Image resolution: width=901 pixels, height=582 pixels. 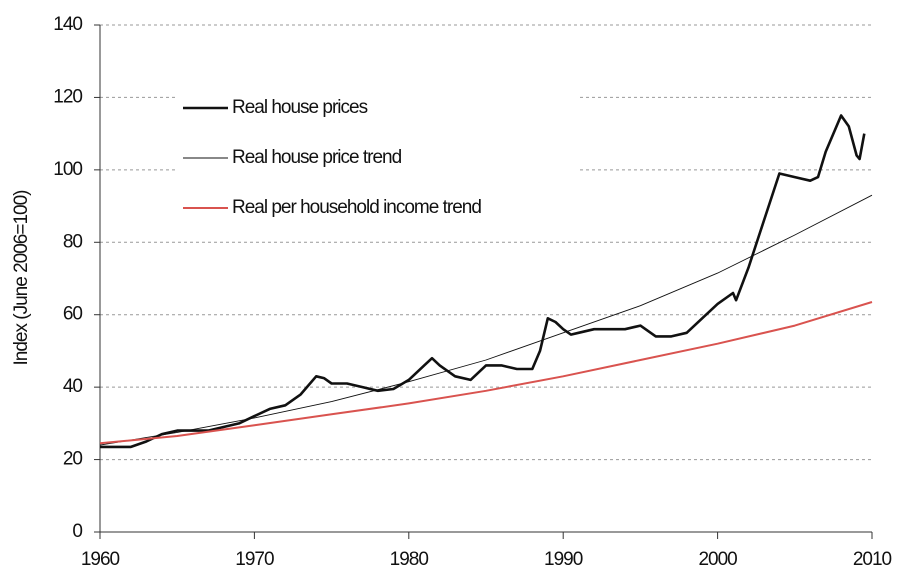 I want to click on x-tick-label: 1990, so click(x=563, y=559).